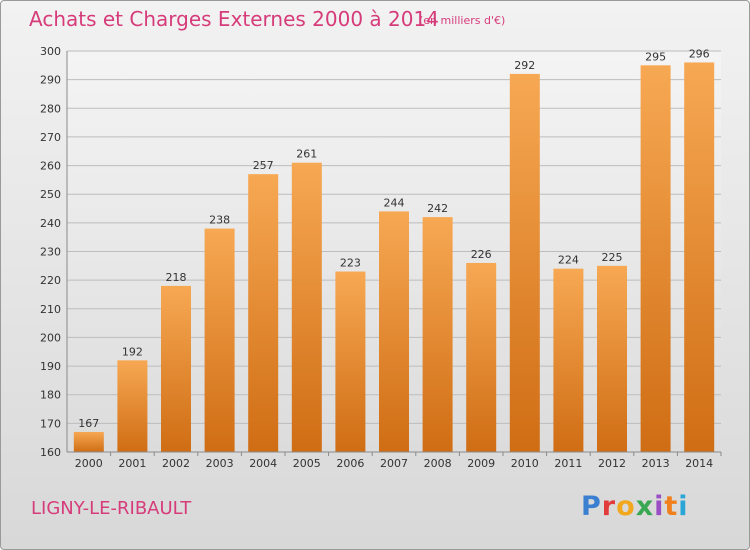 The height and width of the screenshot is (550, 750). Describe the element at coordinates (394, 331) in the screenshot. I see `bar-2007` at that location.